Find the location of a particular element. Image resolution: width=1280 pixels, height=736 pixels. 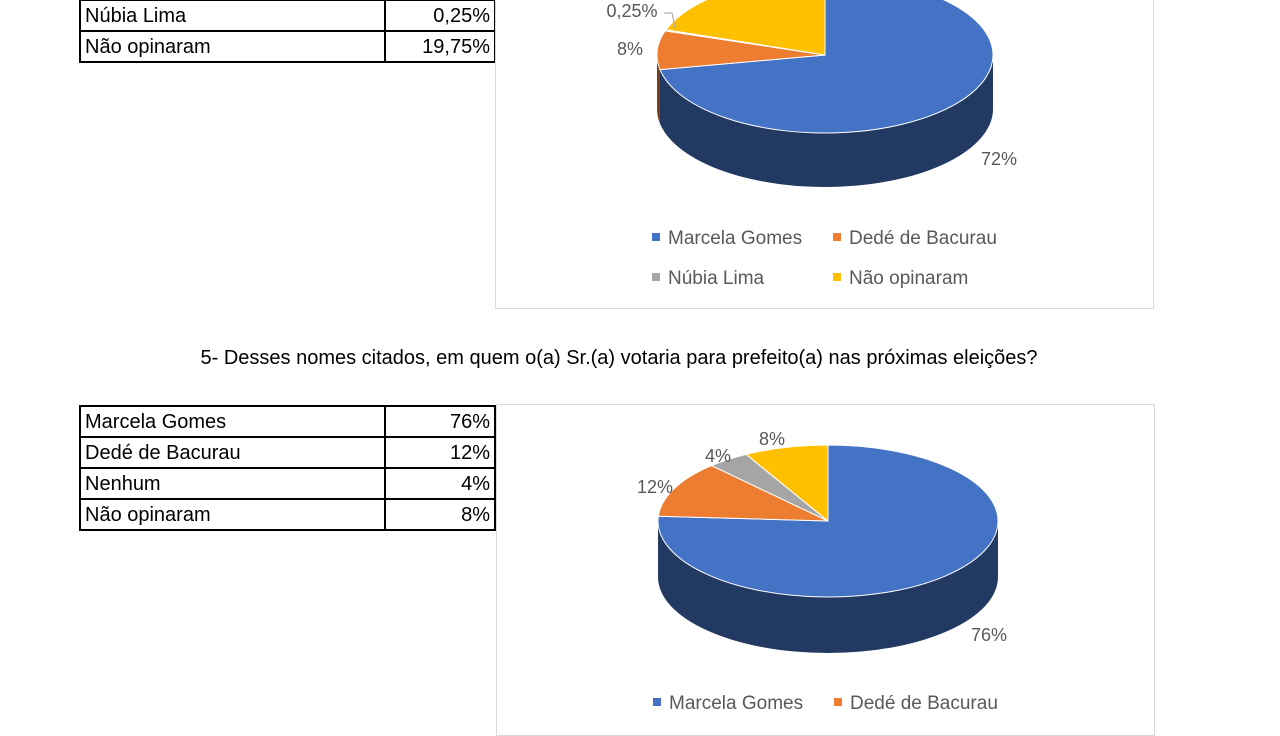

table-cell-label: Marcela Gomes is located at coordinates (232, 421).